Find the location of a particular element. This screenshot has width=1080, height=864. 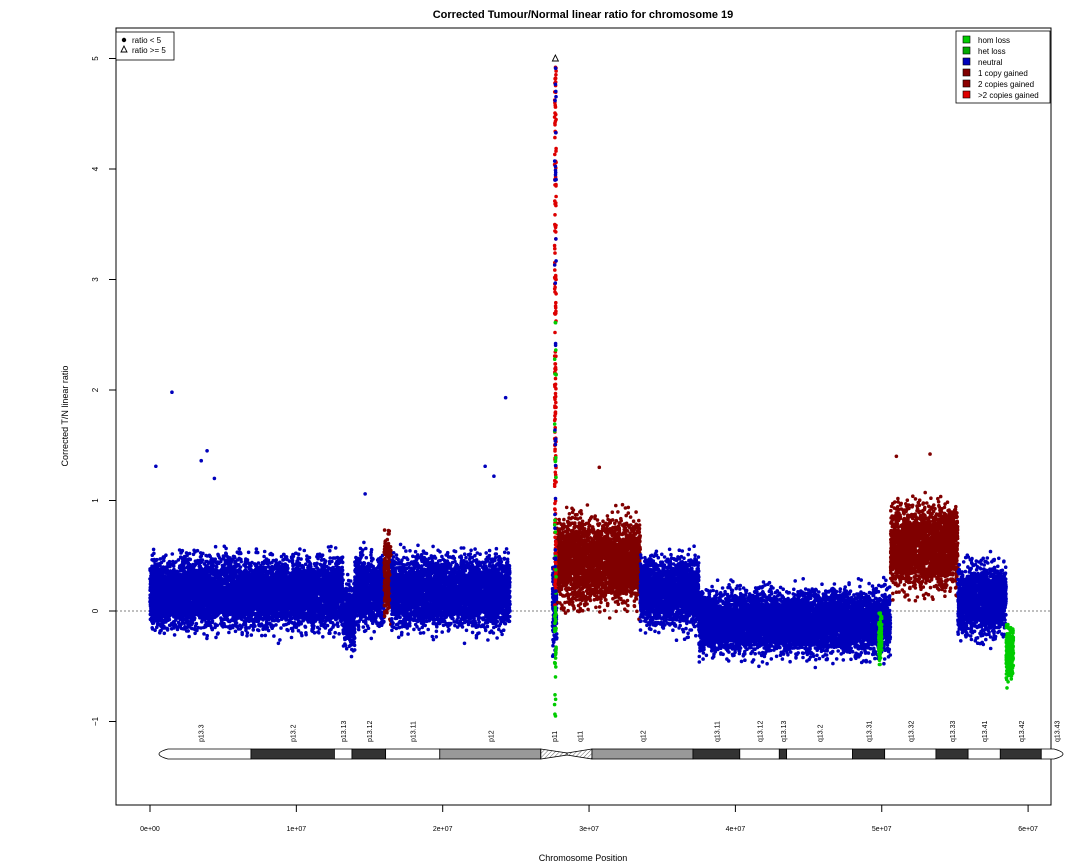

y-tick-label: 1 is located at coordinates (95, 500).